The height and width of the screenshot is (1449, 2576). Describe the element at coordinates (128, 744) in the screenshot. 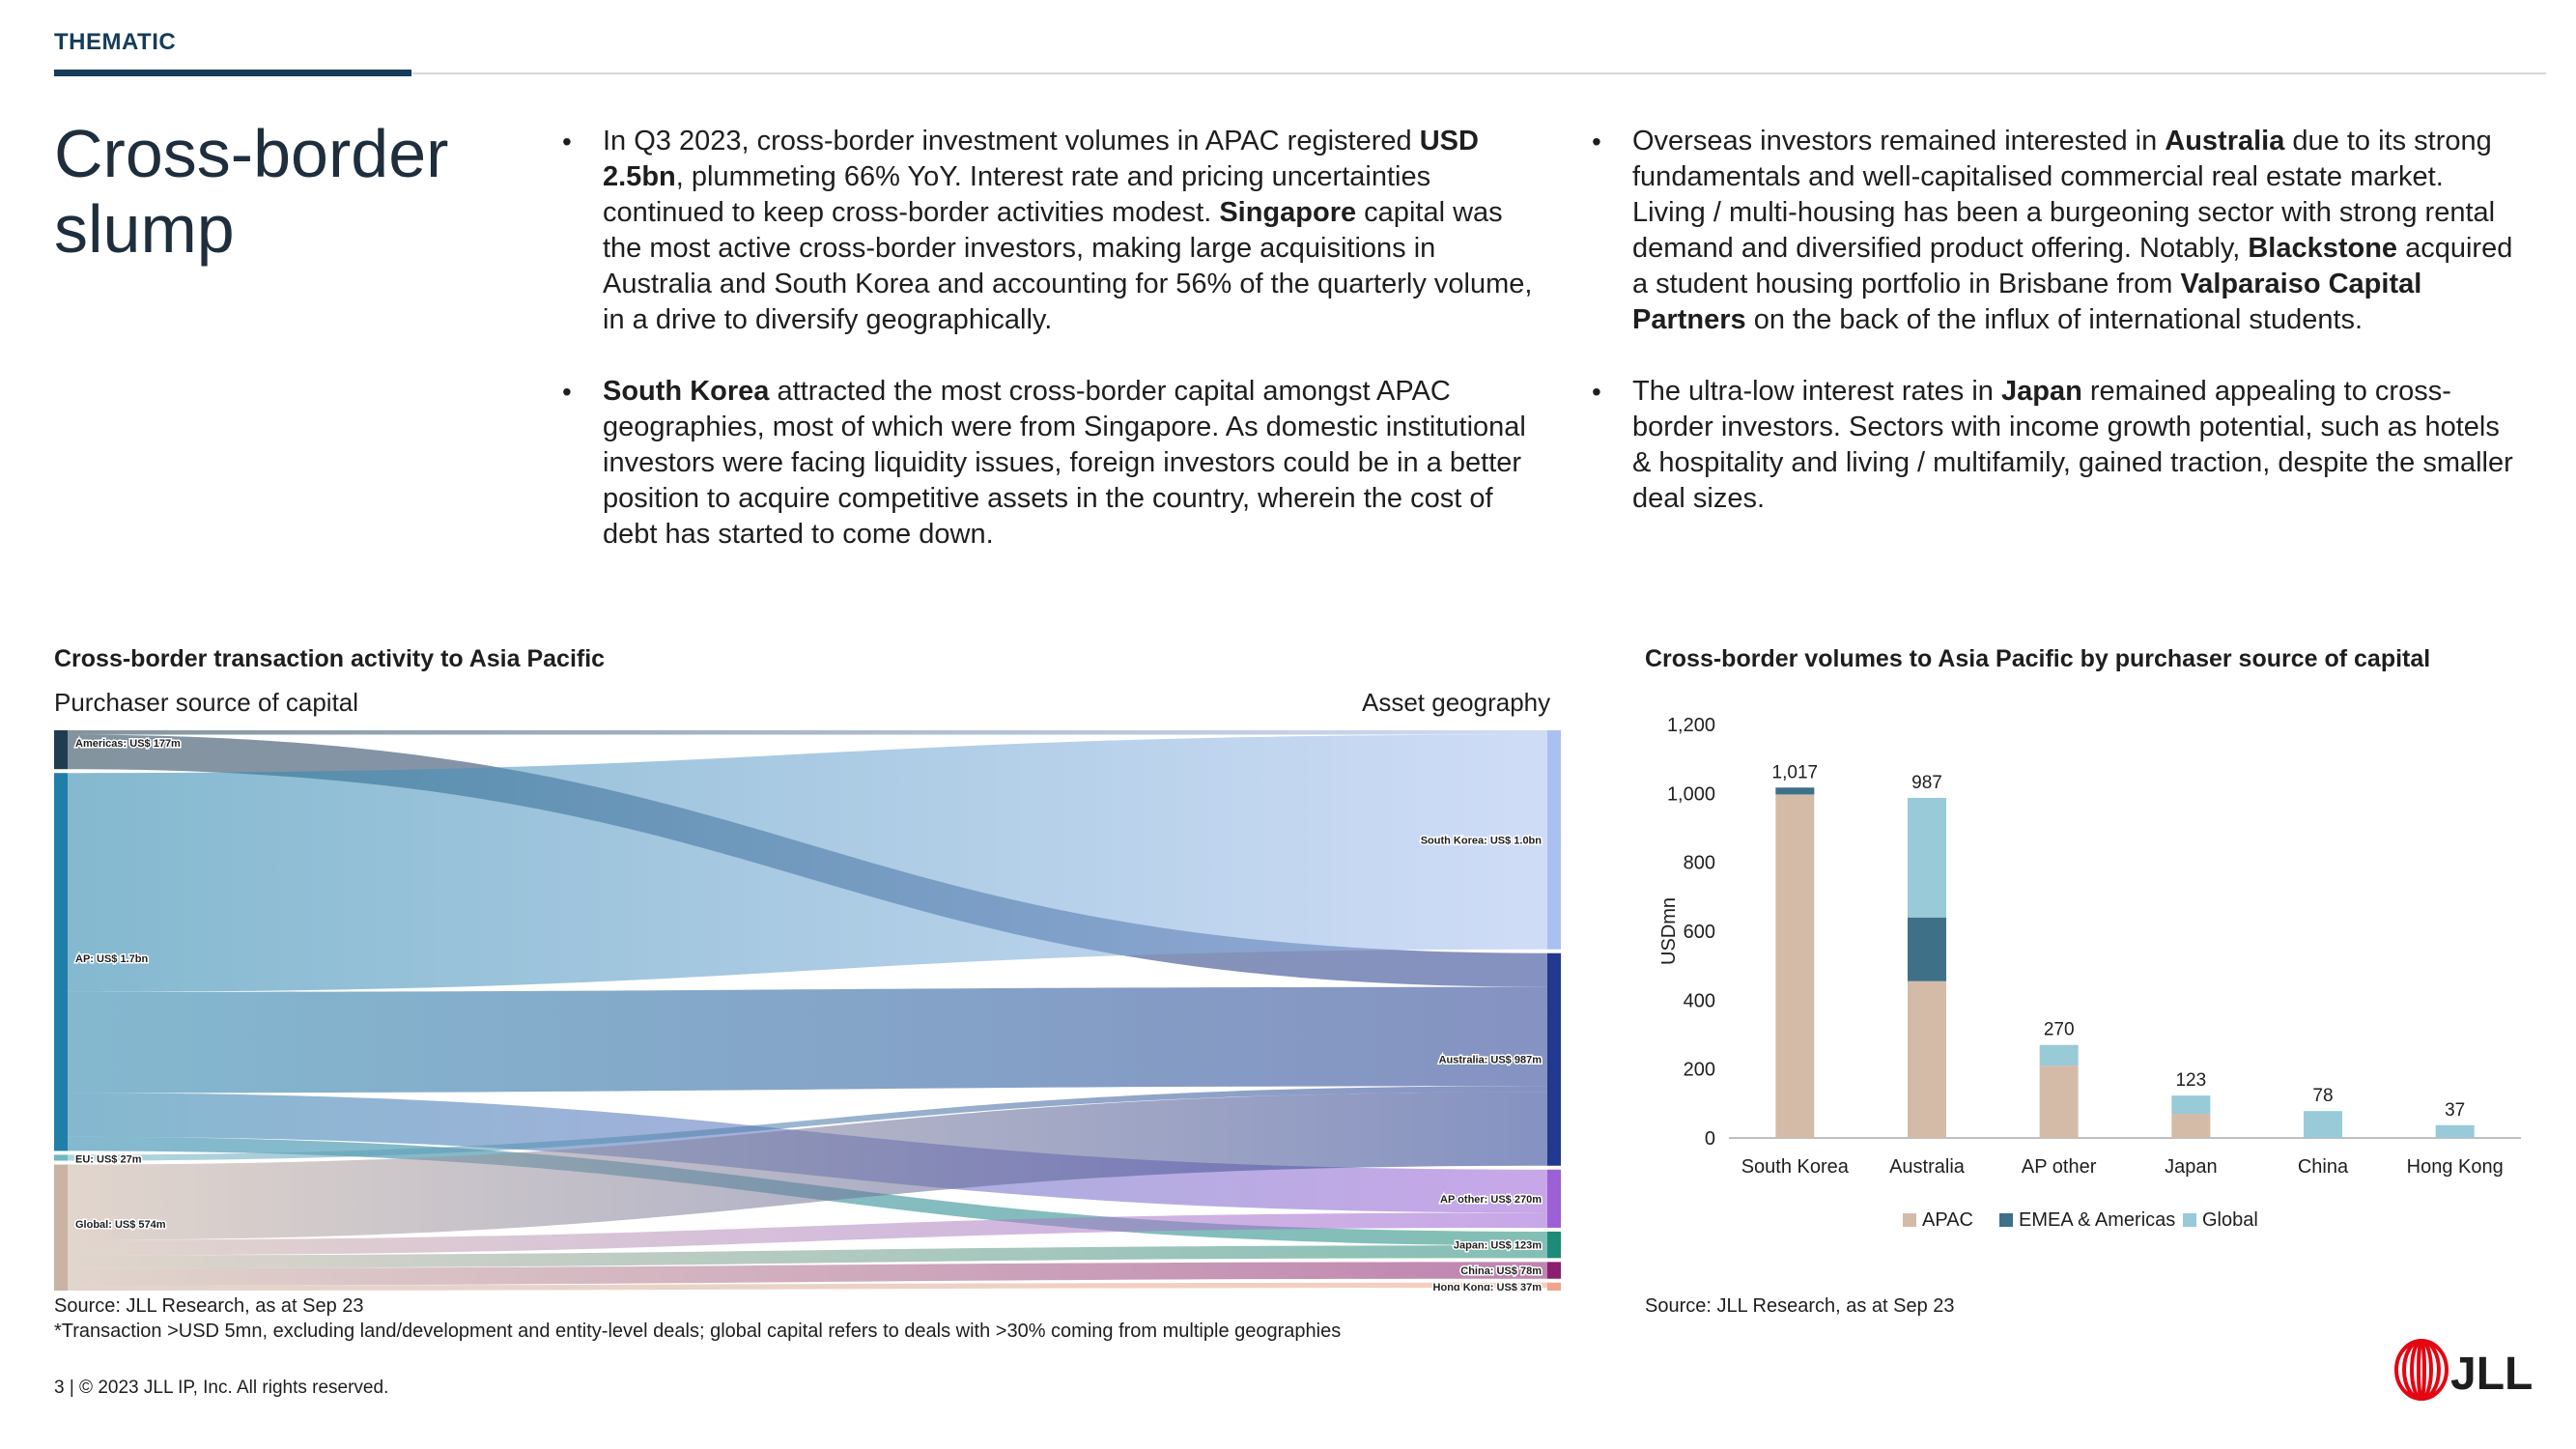

I see `sankey-source-label-americas: Americas: US$ 177m` at that location.